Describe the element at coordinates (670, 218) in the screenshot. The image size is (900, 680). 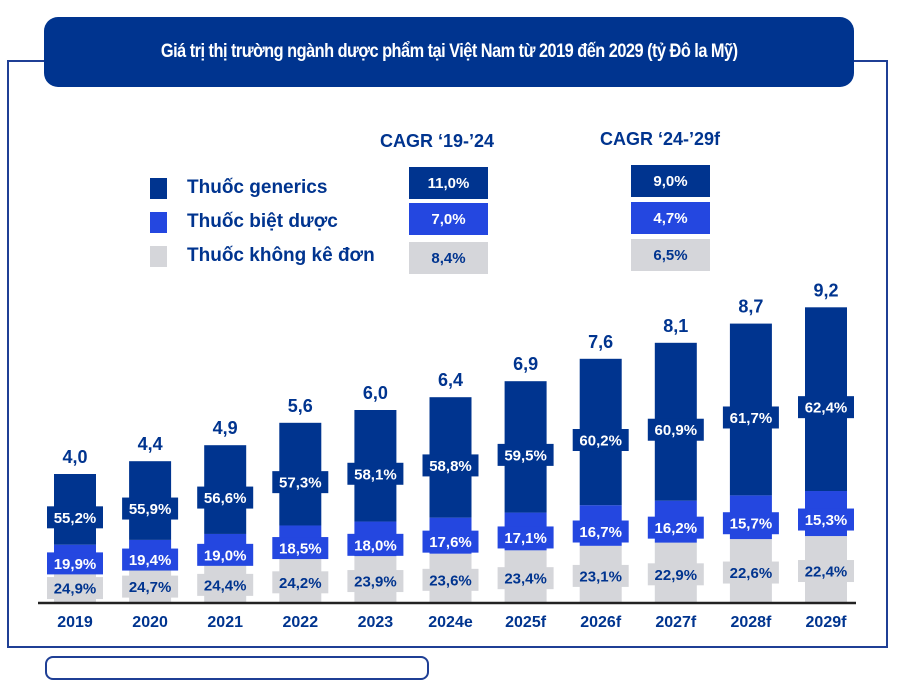
I see `cagr2-brand: 4,7%` at that location.